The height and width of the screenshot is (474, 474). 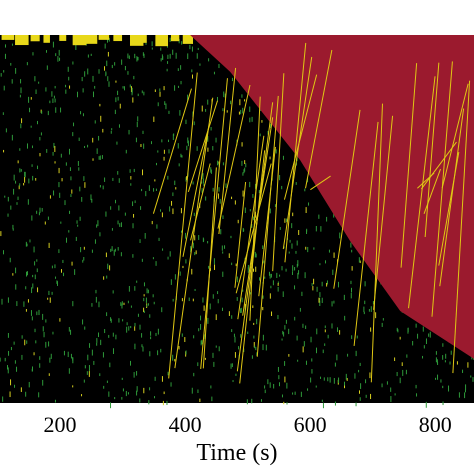 I want to click on x-tick-label: 400, so click(x=185, y=424).